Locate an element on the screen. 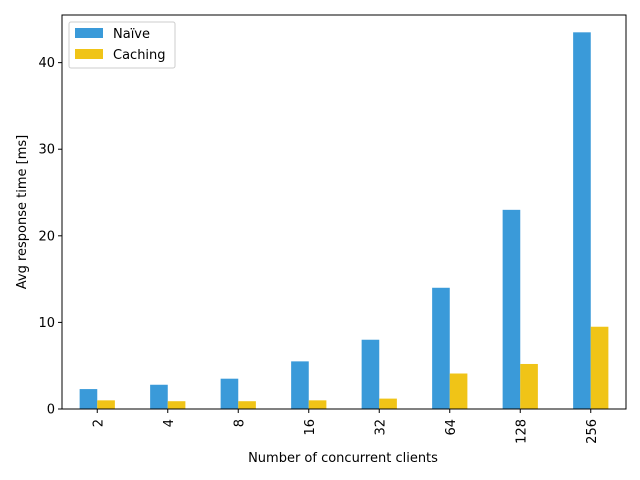  legend: Naïve Caching is located at coordinates (122, 45).